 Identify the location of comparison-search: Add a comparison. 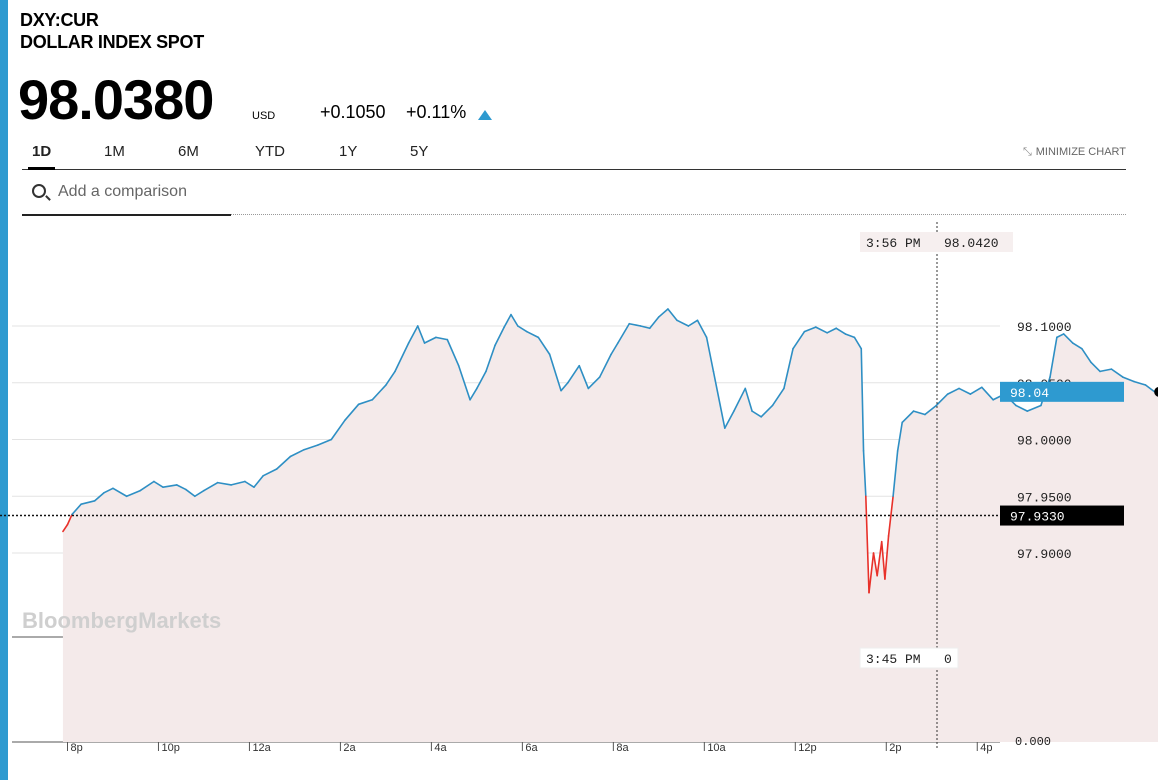
(126, 196).